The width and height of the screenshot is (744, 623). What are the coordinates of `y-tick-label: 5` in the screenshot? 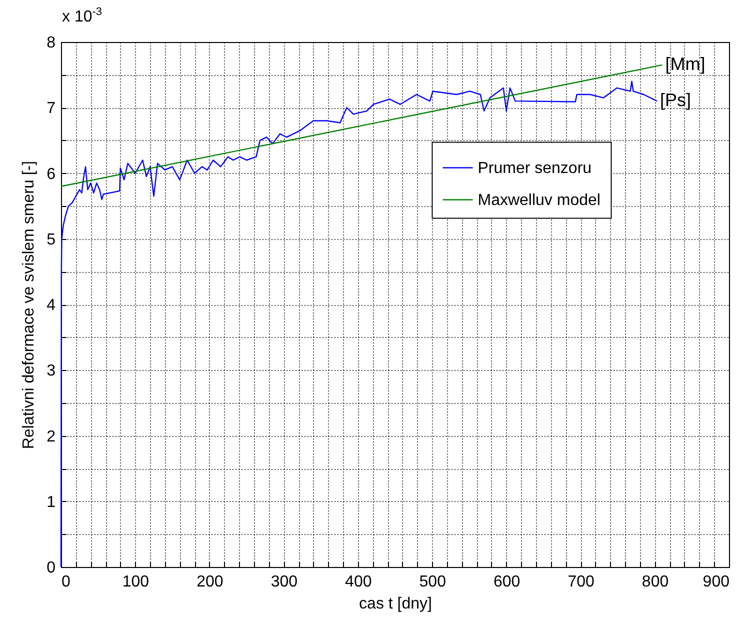 It's located at (51, 239).